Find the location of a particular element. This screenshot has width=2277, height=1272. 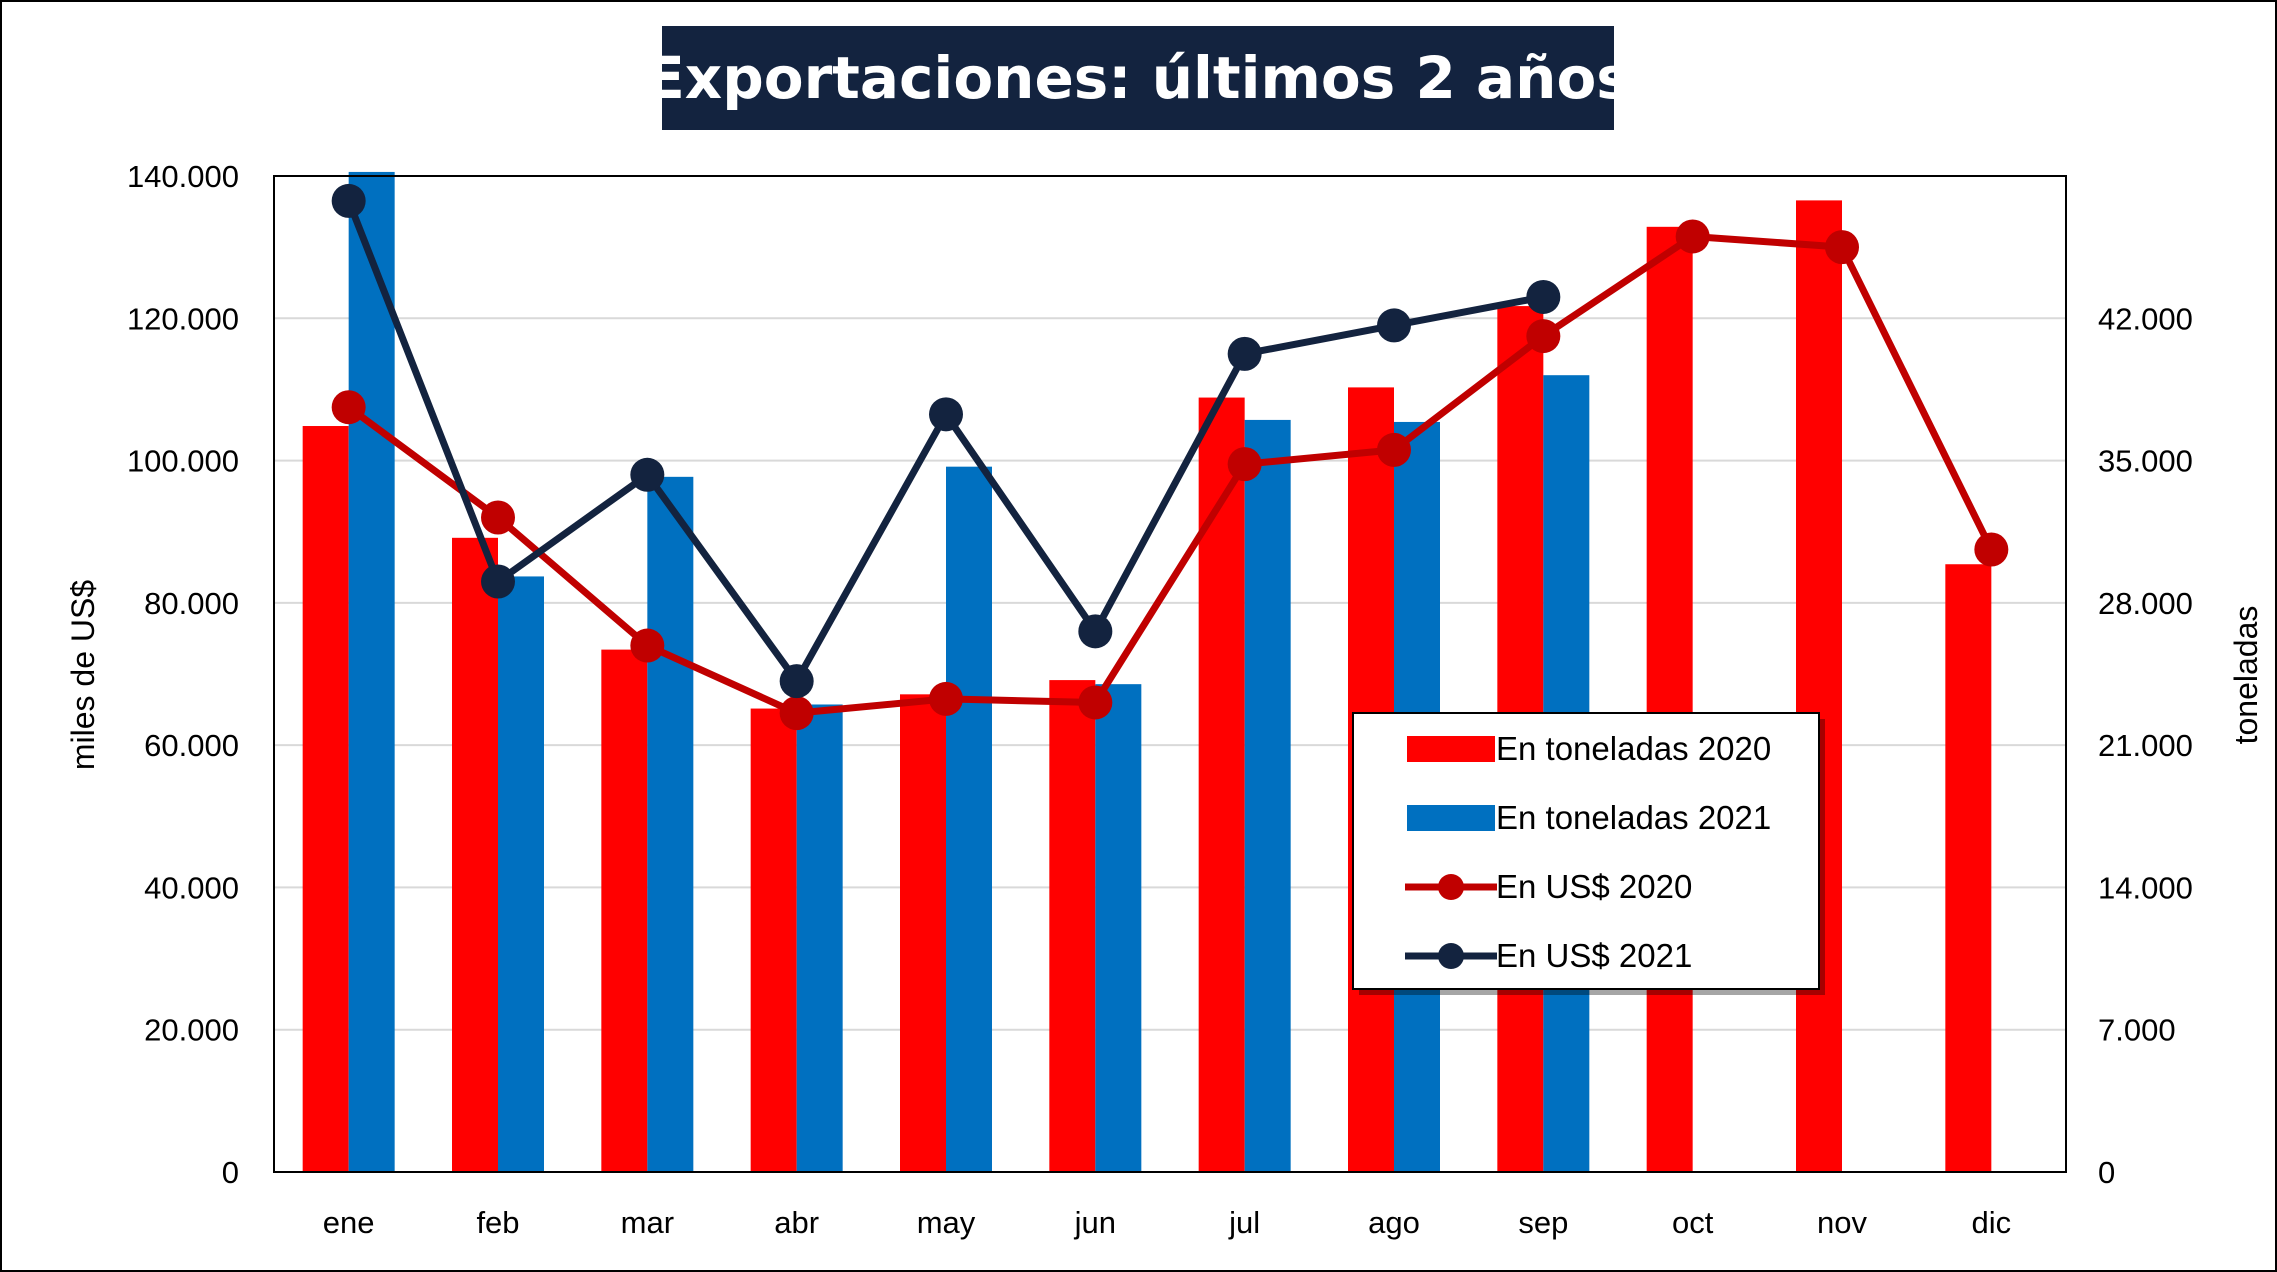

right-tick-label: 7.000 is located at coordinates (2137, 1030).